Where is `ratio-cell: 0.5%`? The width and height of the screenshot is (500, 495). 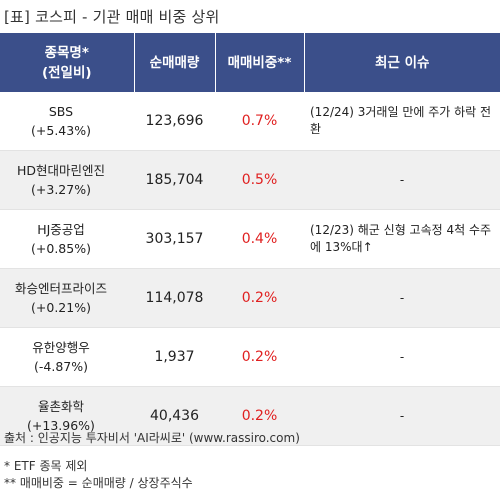
ratio-cell: 0.5% is located at coordinates (259, 180).